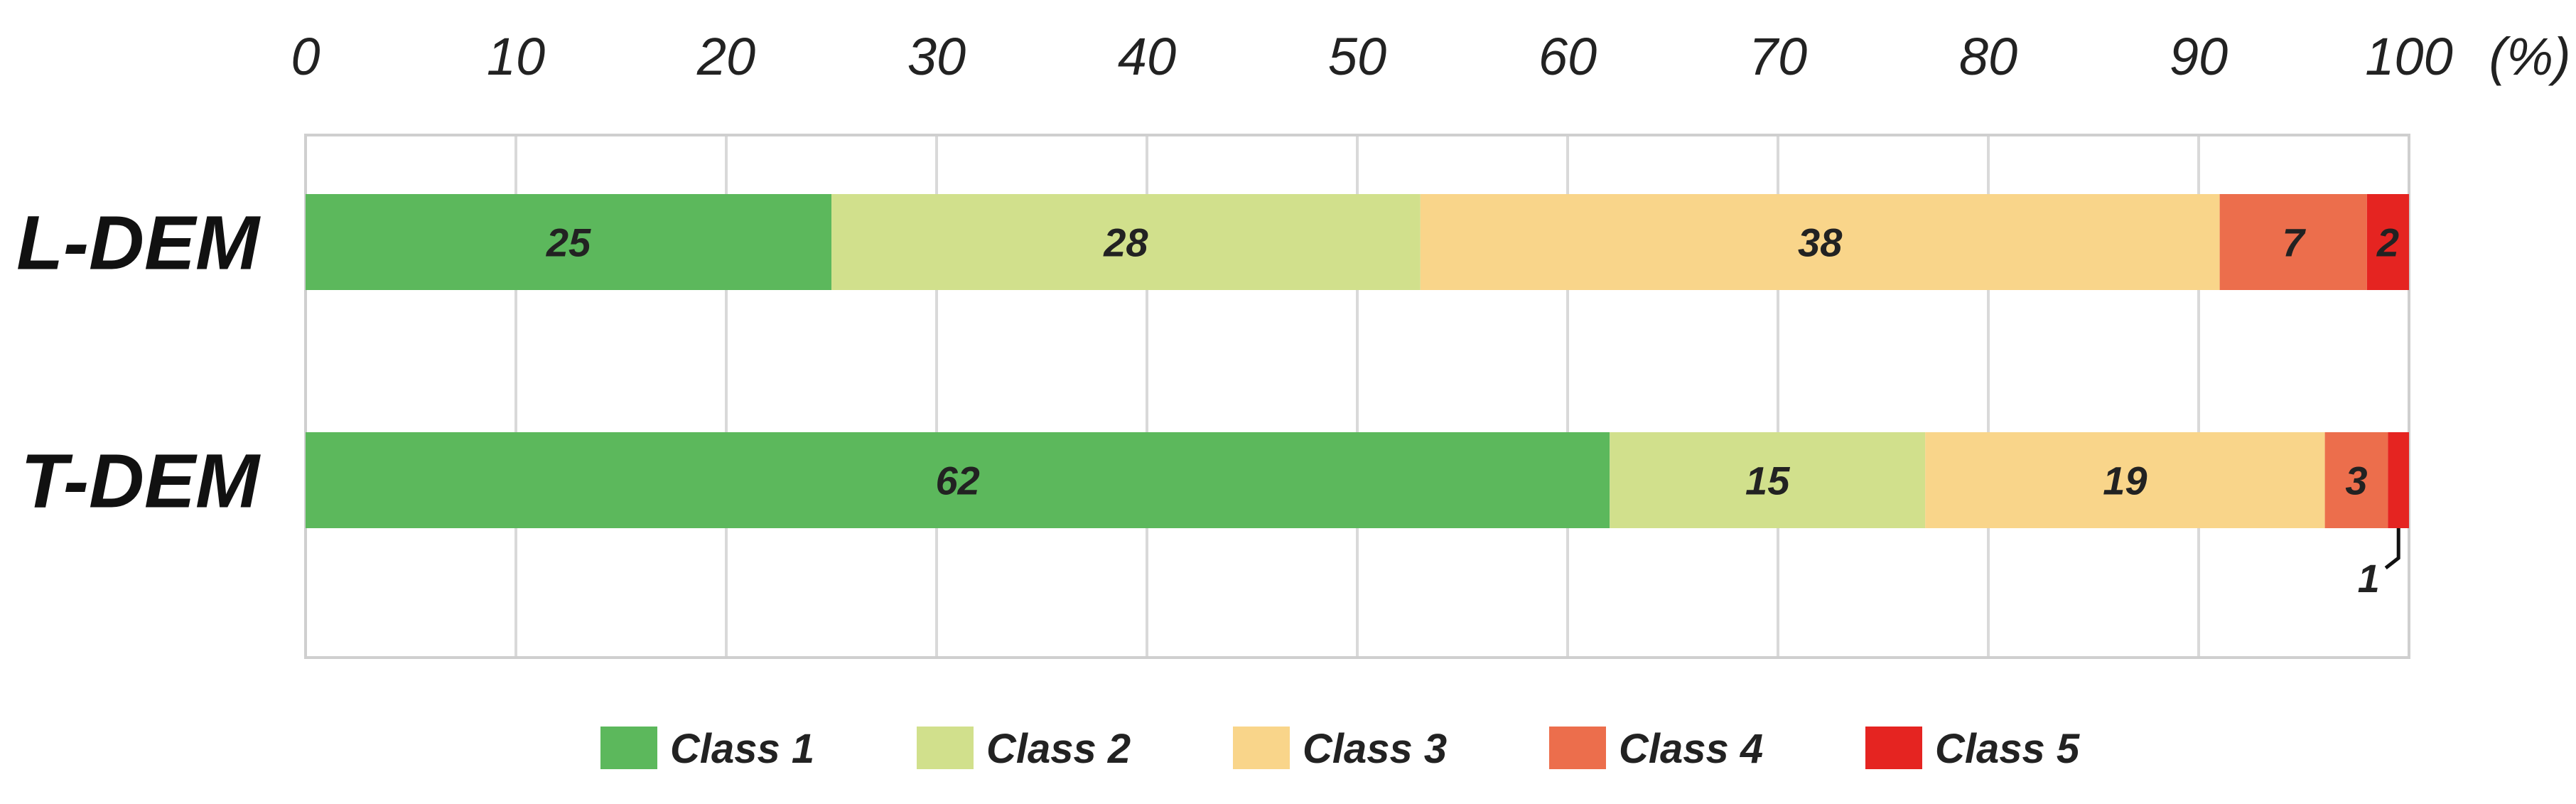 This screenshot has height=804, width=2576. I want to click on category-label: T-DEM, so click(141, 481).